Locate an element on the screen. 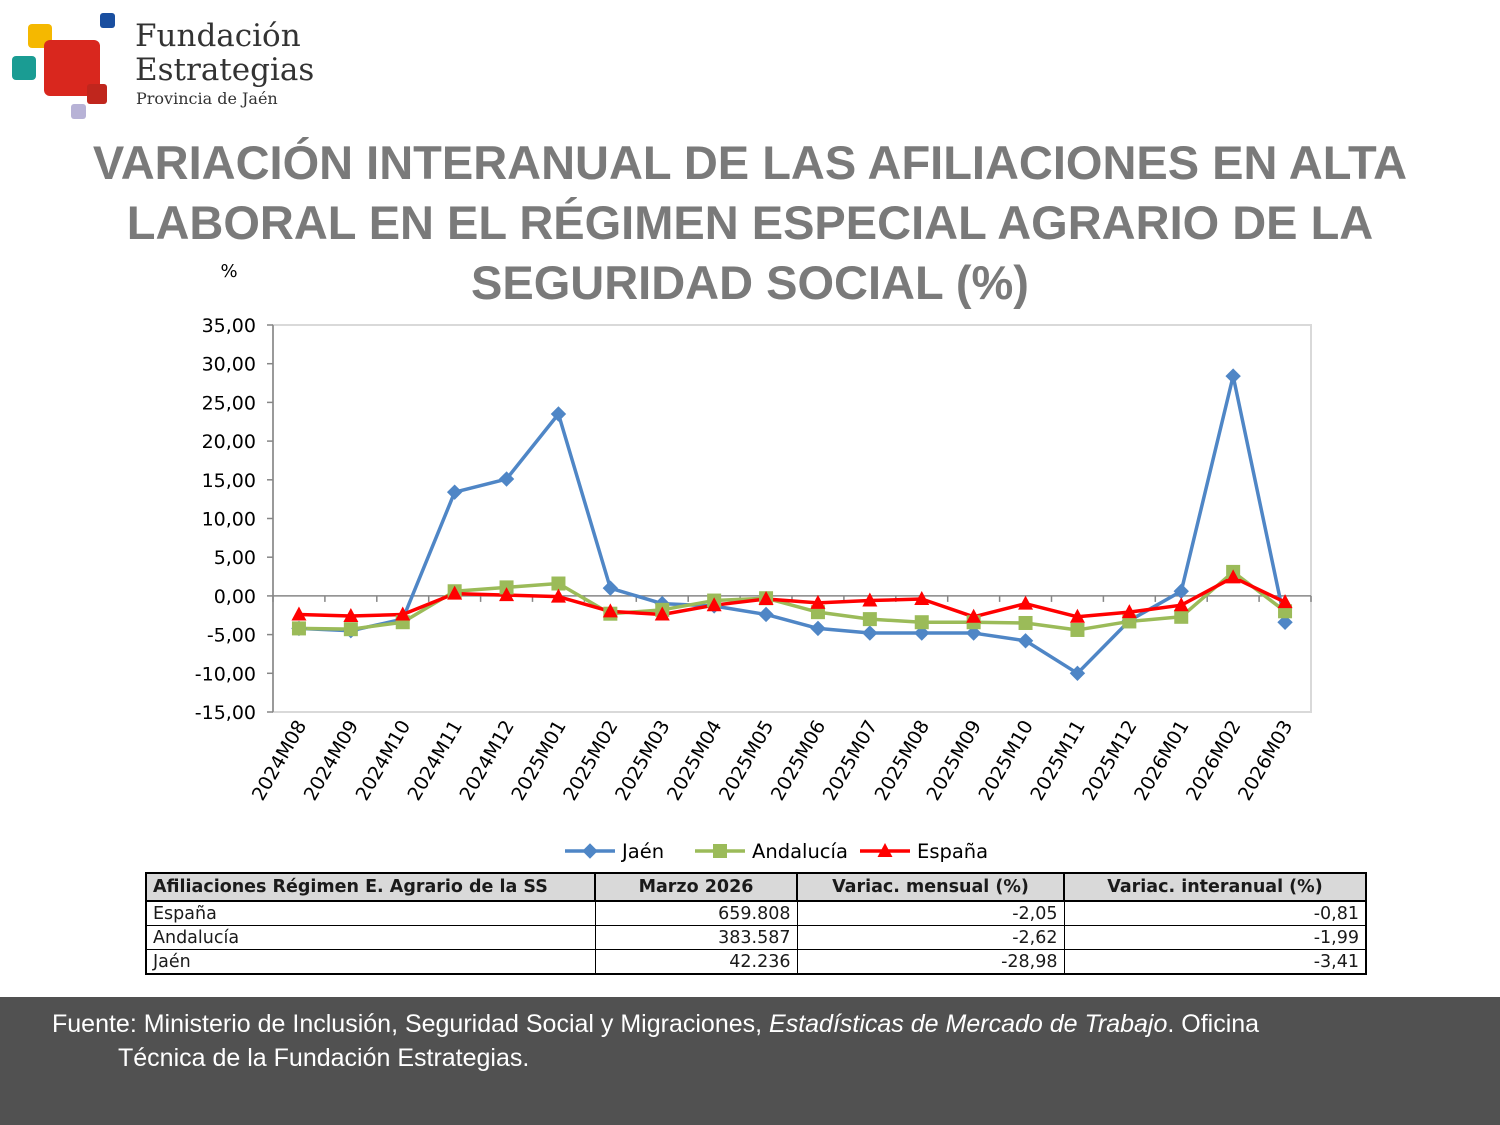 The width and height of the screenshot is (1500, 1125). y-tick-label: 15,00 is located at coordinates (229, 481).